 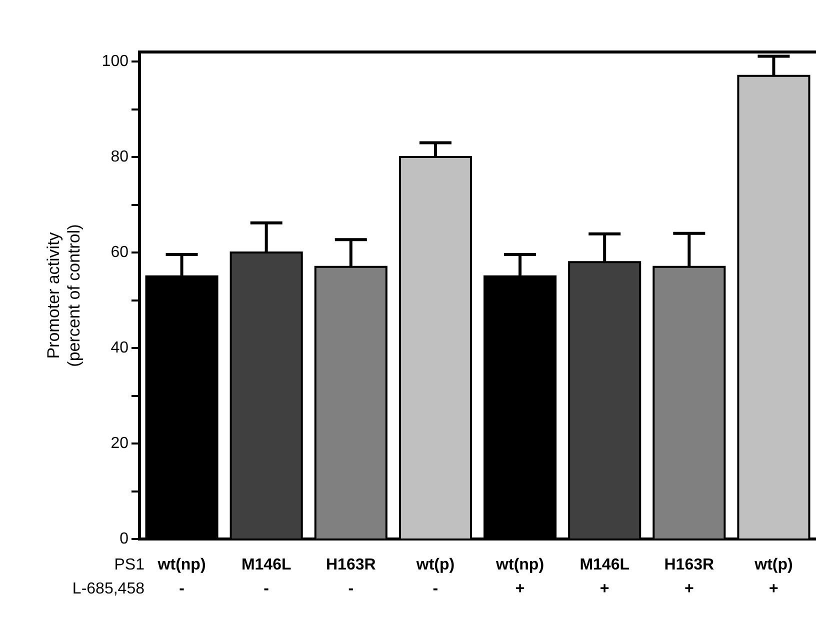 I want to click on x-tick-label: wt(p) -, so click(x=435, y=577).